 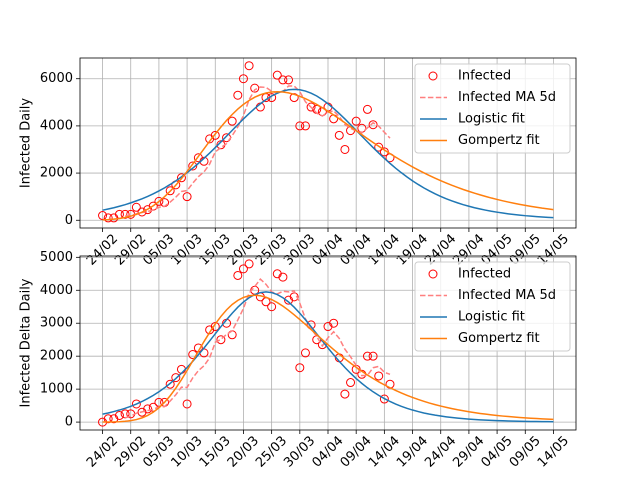 What do you see at coordinates (187, 451) in the screenshot?
I see `x-tick-label: 10/03` at bounding box center [187, 451].